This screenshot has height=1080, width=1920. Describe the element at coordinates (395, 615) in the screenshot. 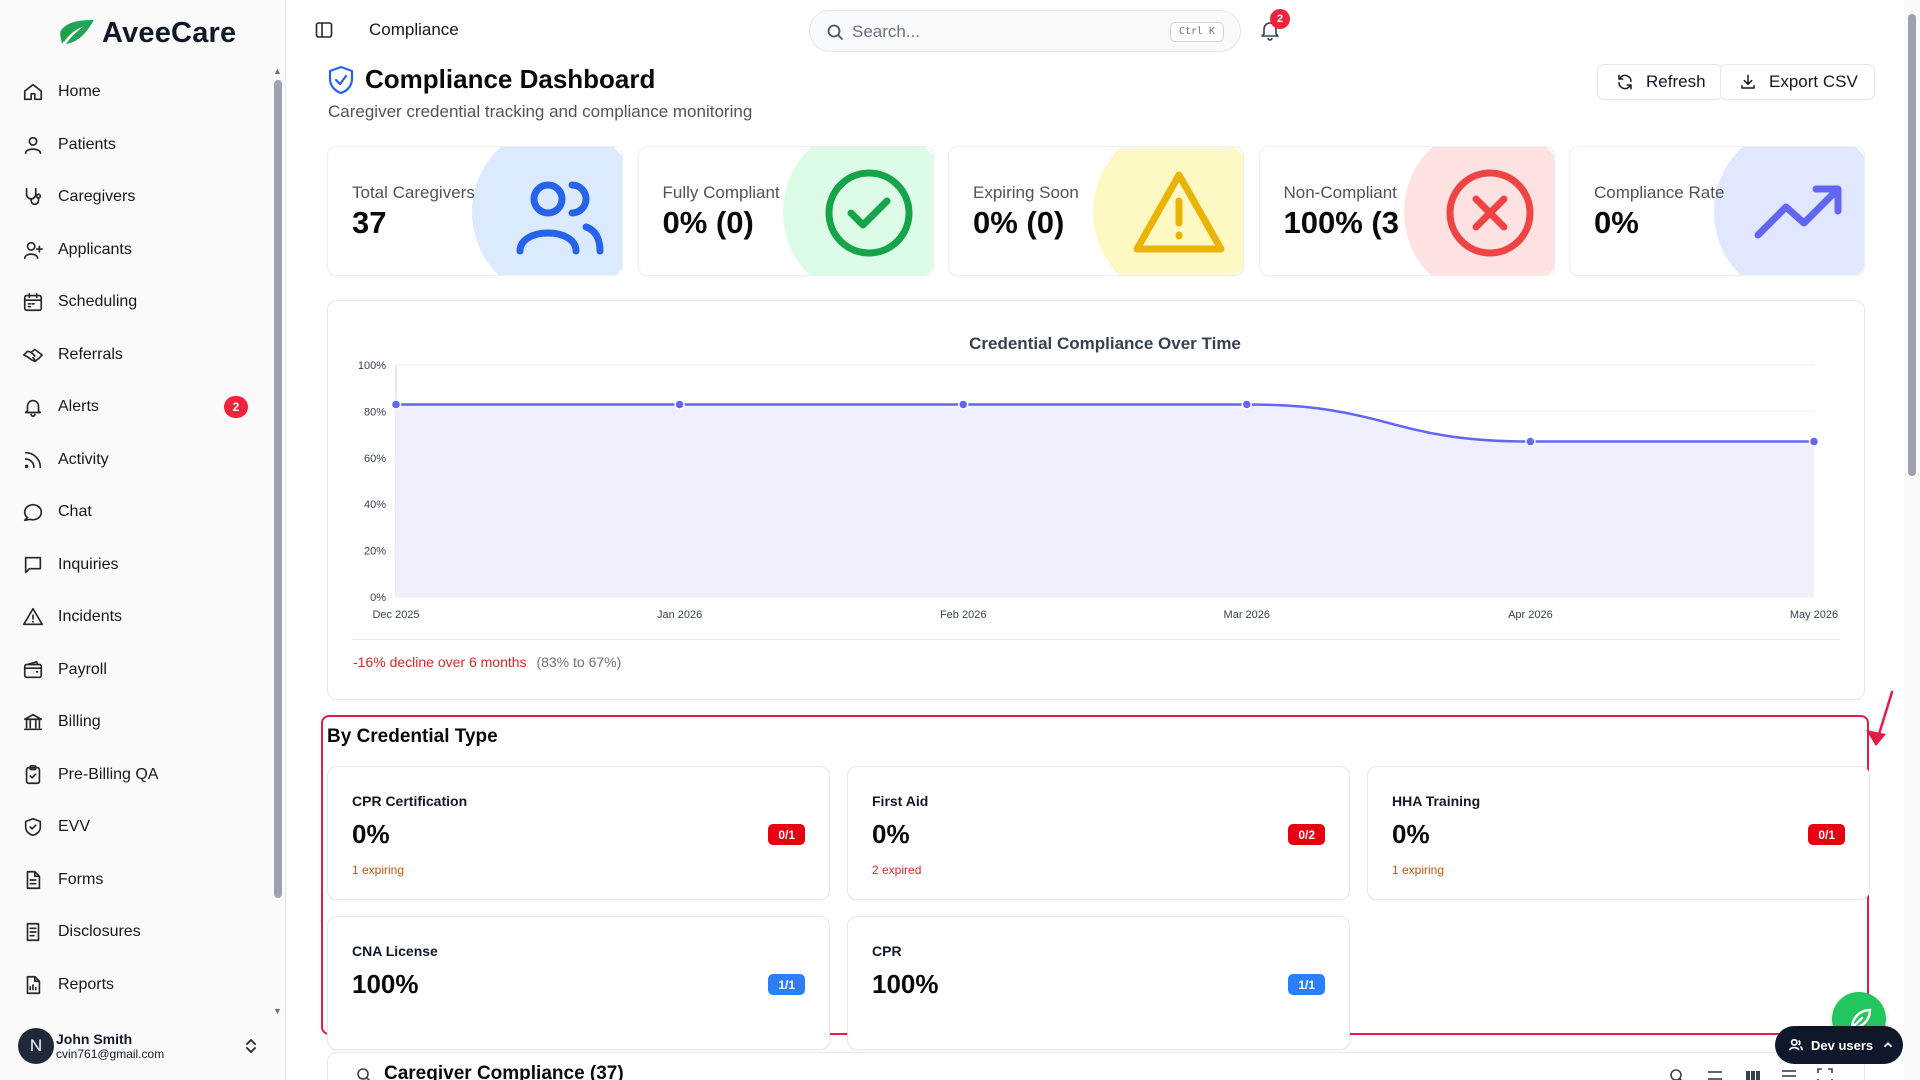

I see `x-tick-label: Dec 2025` at that location.